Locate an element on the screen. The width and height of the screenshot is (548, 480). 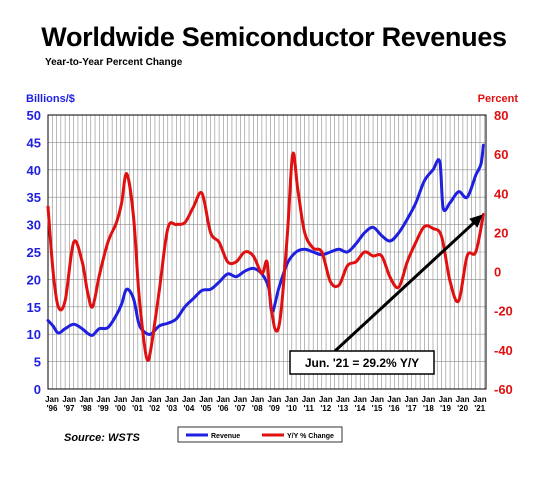
x-tick-label: '99 is located at coordinates (103, 408).